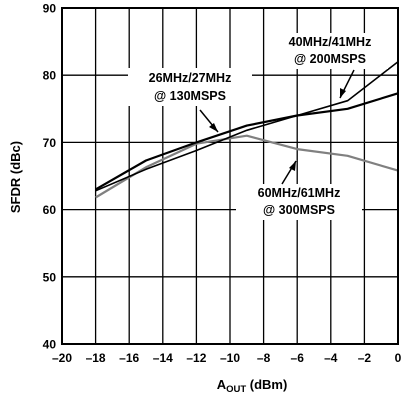 Image resolution: width=401 pixels, height=402 pixels. I want to click on annotation-40mhz: 40MHz/41MHz @ 200MSPS, so click(329, 66).